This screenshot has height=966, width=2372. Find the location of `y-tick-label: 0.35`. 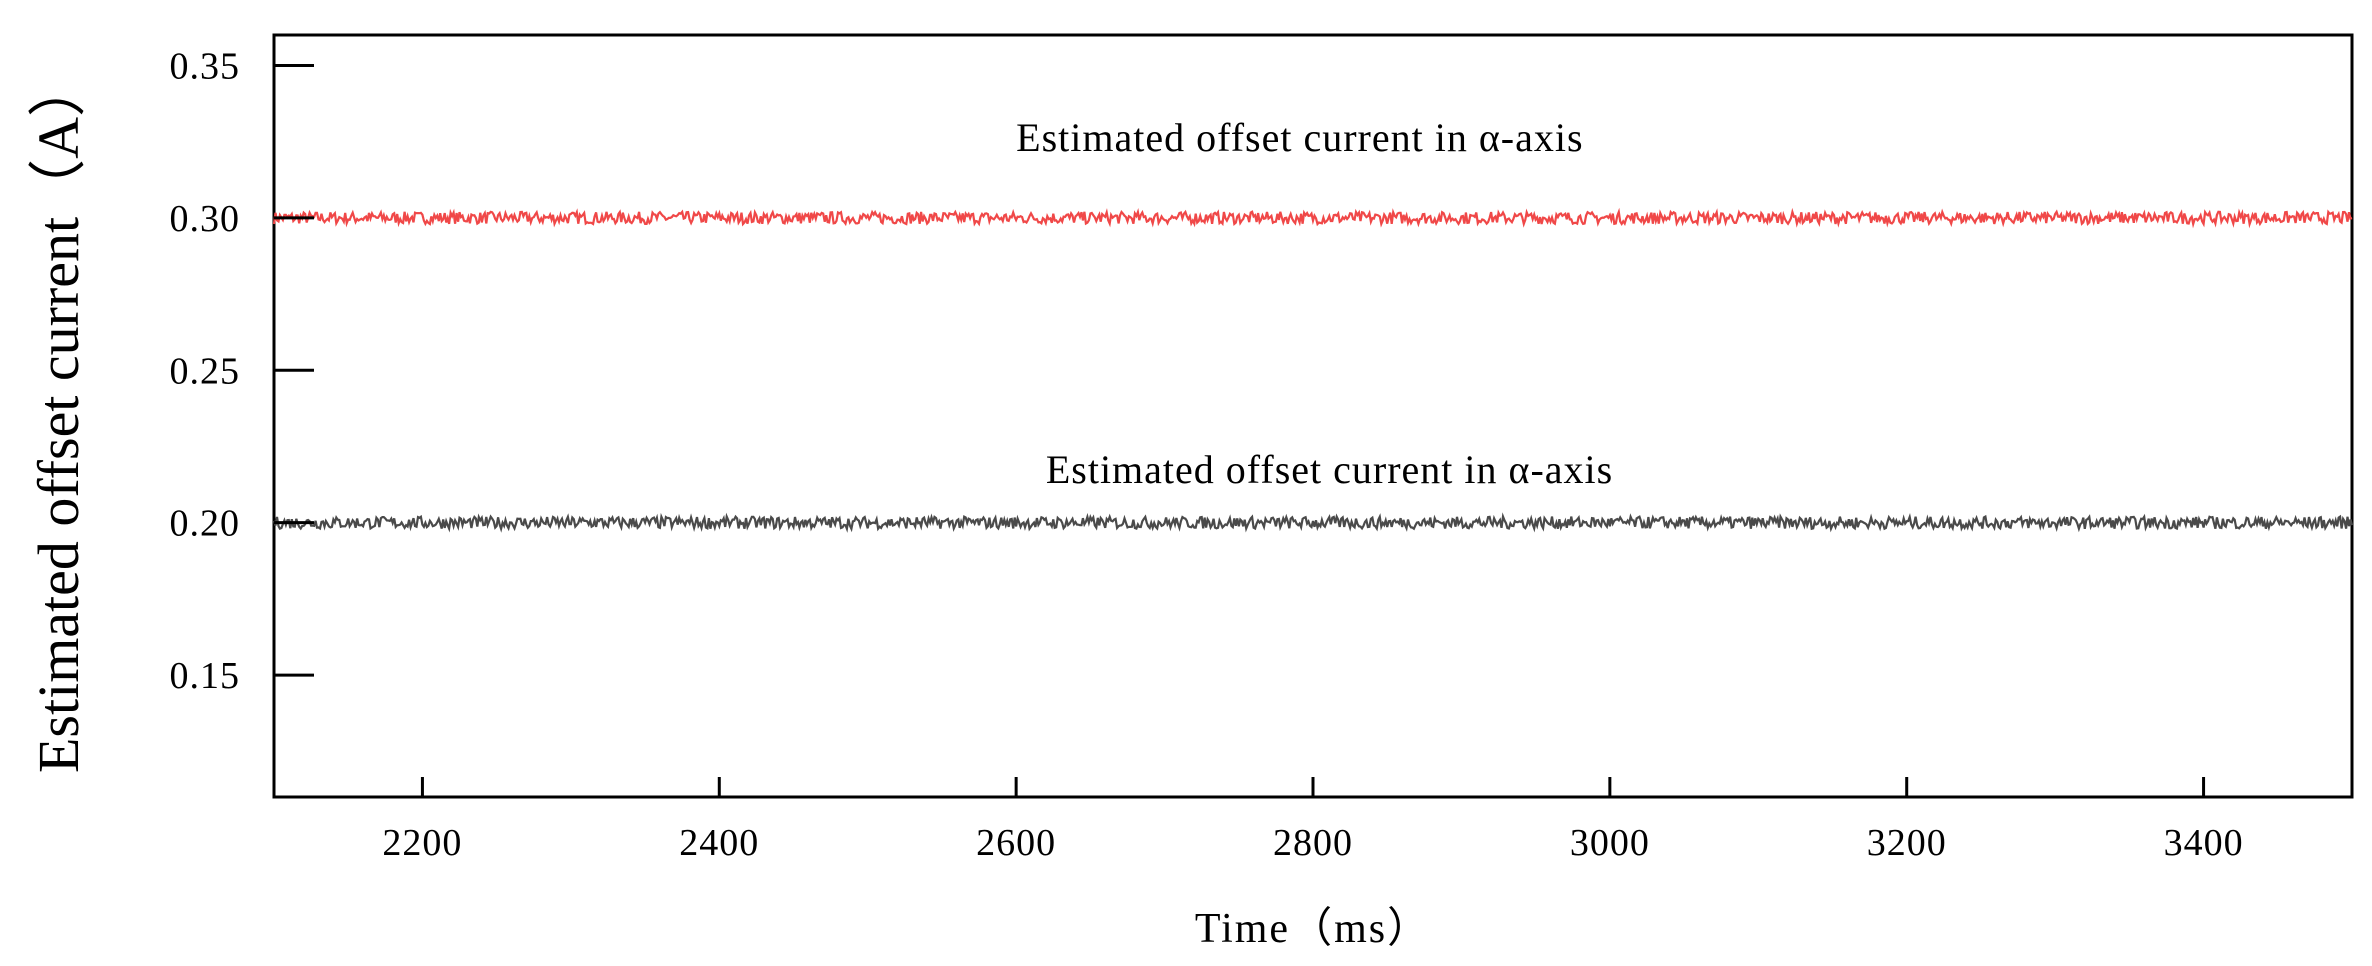

y-tick-label: 0.35 is located at coordinates (205, 66).